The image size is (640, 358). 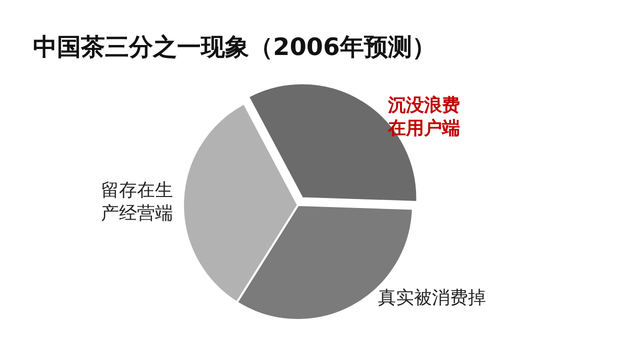 I want to click on slice-label: 真实被消费掉, so click(x=432, y=298).